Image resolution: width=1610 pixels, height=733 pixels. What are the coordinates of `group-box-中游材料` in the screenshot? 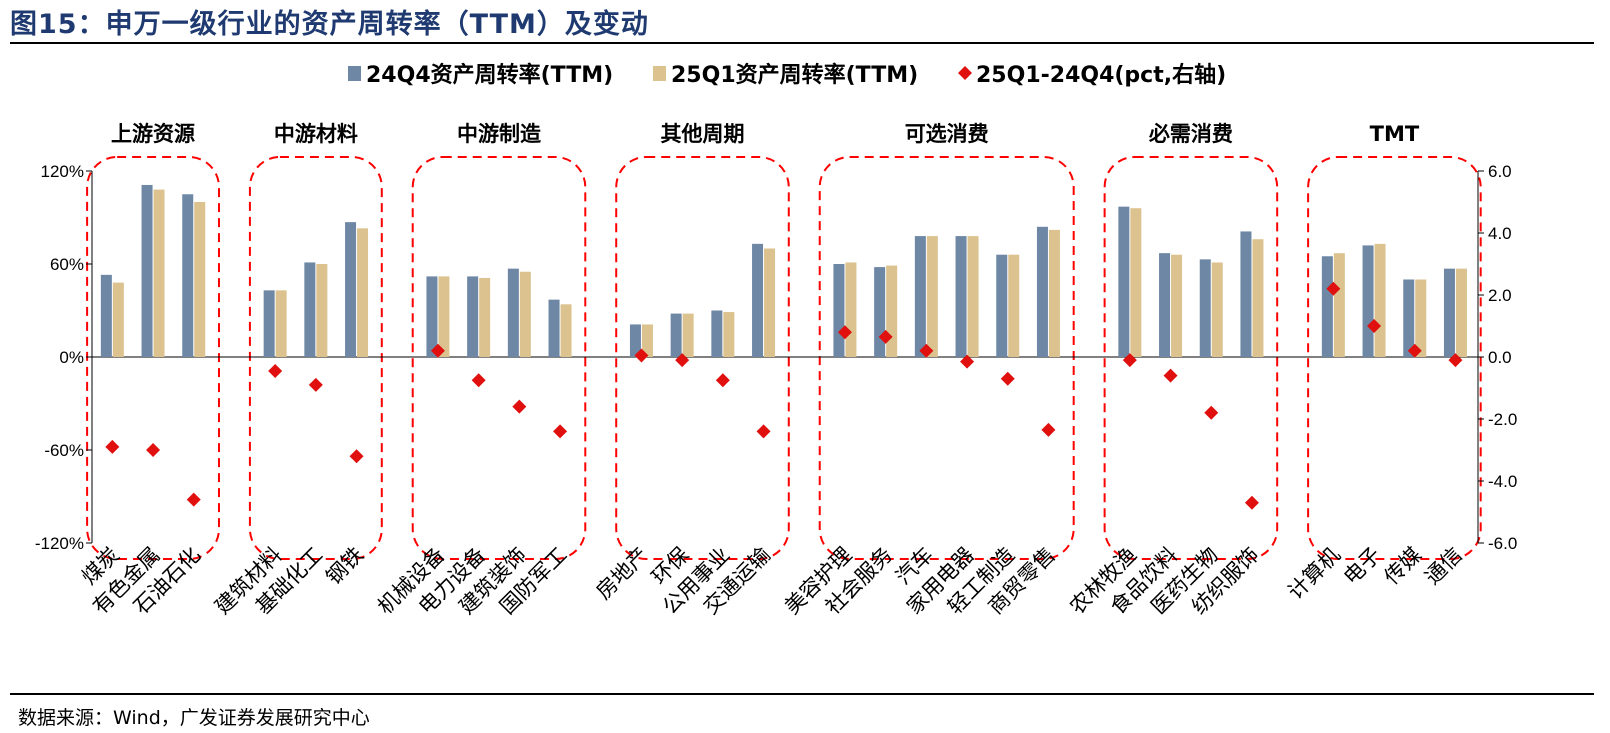 It's located at (315, 358).